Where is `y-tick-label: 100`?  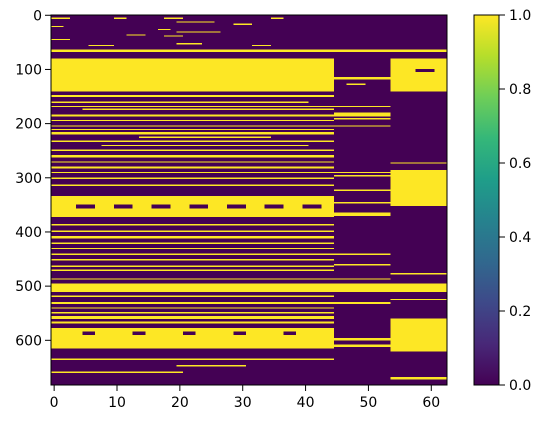 y-tick-label: 100 is located at coordinates (28, 70).